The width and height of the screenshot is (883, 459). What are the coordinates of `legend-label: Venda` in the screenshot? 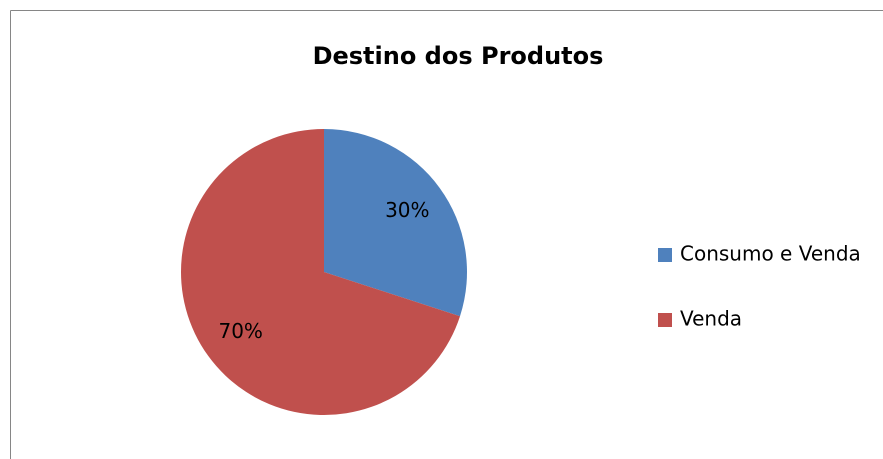 It's located at (711, 319).